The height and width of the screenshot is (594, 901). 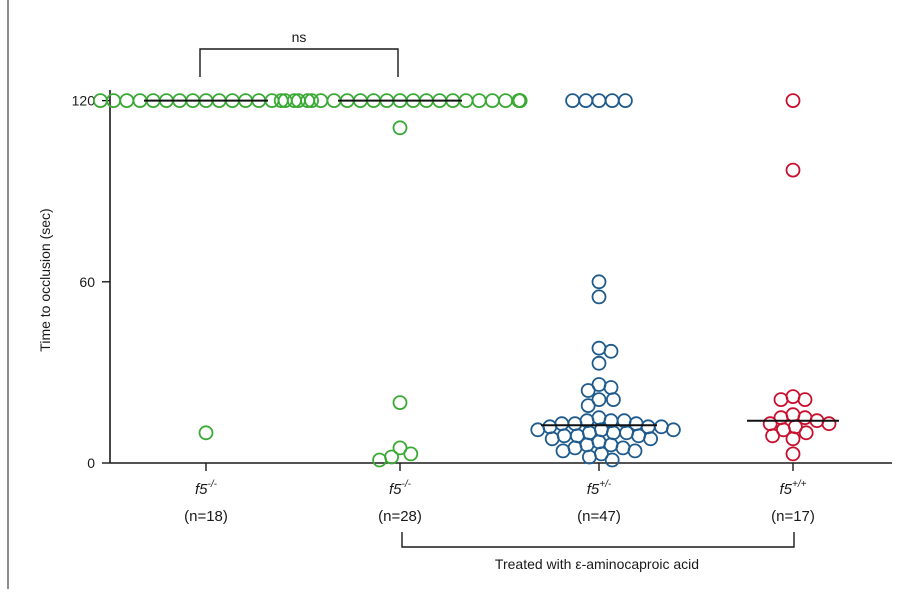 I want to click on y-ticks: 0 60 120, so click(x=91, y=282).